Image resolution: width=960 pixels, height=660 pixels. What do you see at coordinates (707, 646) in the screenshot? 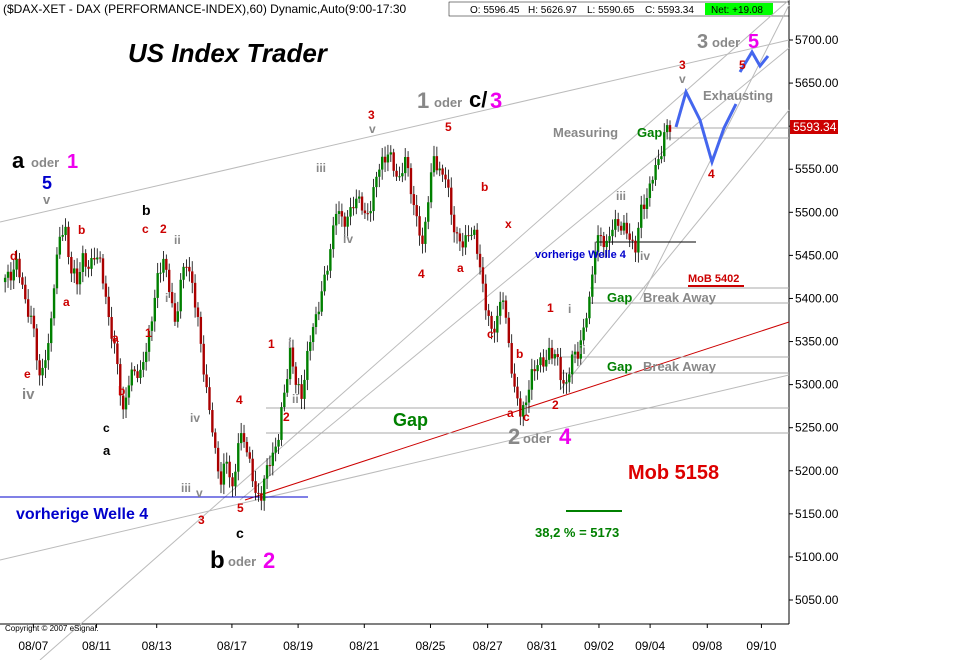
I see `x-tick-label: 09/08` at bounding box center [707, 646].